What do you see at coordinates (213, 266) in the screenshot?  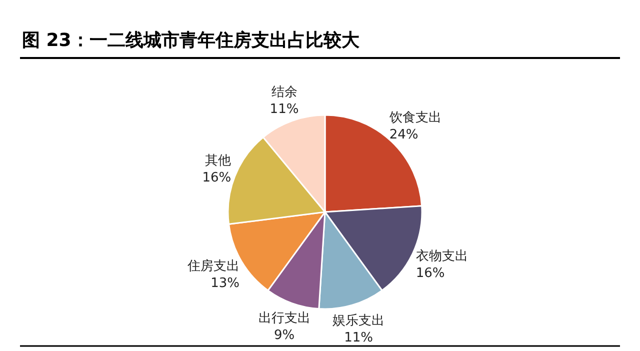 I see `slice-label: 住房支出` at bounding box center [213, 266].